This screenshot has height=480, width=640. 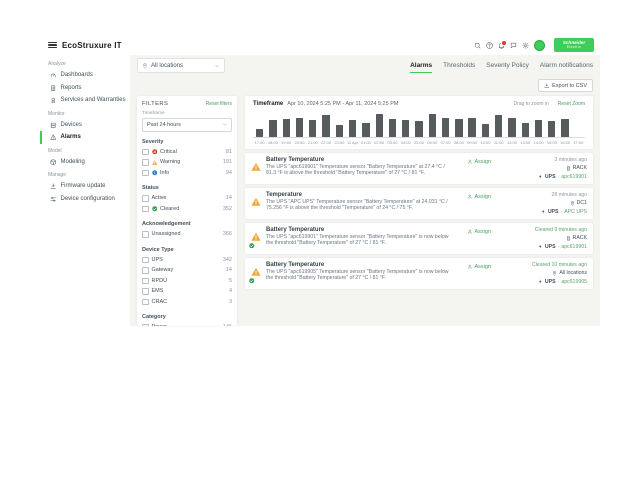 What do you see at coordinates (550, 176) in the screenshot?
I see `device-type: UPS` at bounding box center [550, 176].